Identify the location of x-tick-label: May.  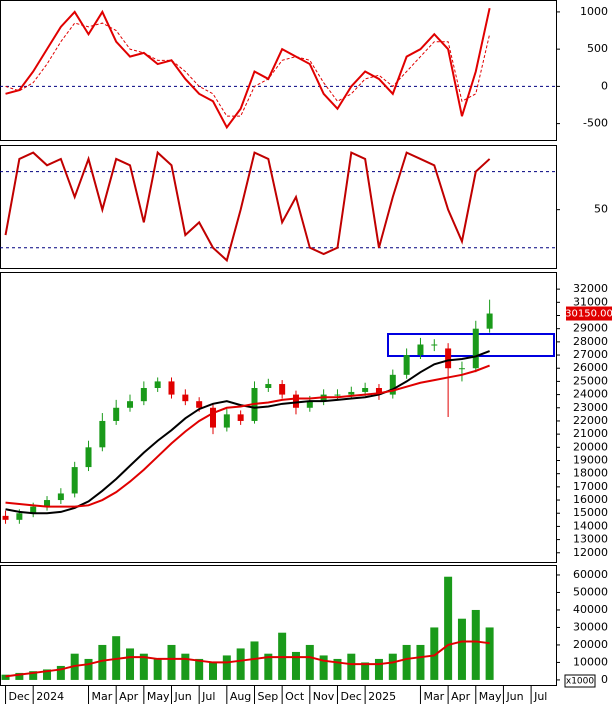
(158, 696).